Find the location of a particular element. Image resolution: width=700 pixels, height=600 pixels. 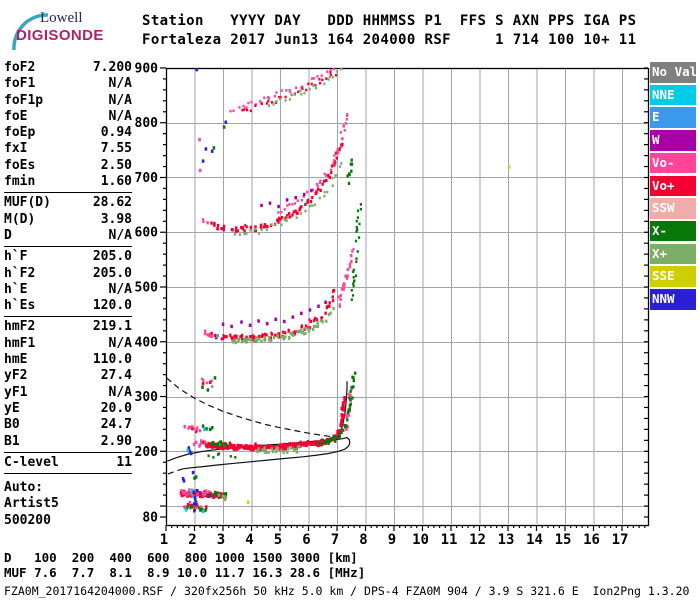

trace-noise-240-red is located at coordinates (194, 430).